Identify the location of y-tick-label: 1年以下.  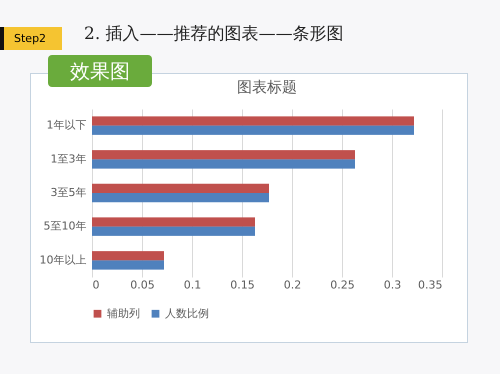
(66, 125).